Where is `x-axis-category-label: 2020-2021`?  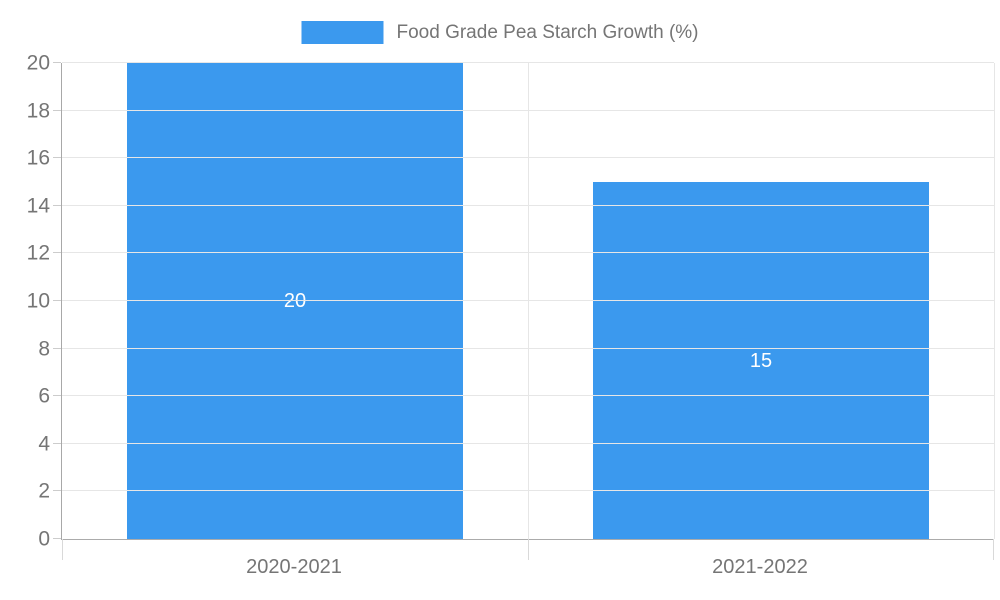
x-axis-category-label: 2020-2021 is located at coordinates (294, 567).